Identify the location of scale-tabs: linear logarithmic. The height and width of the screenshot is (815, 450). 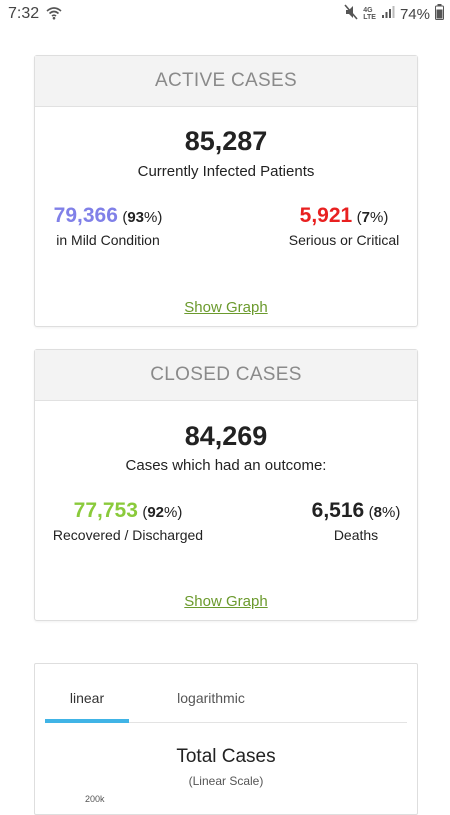
(226, 700).